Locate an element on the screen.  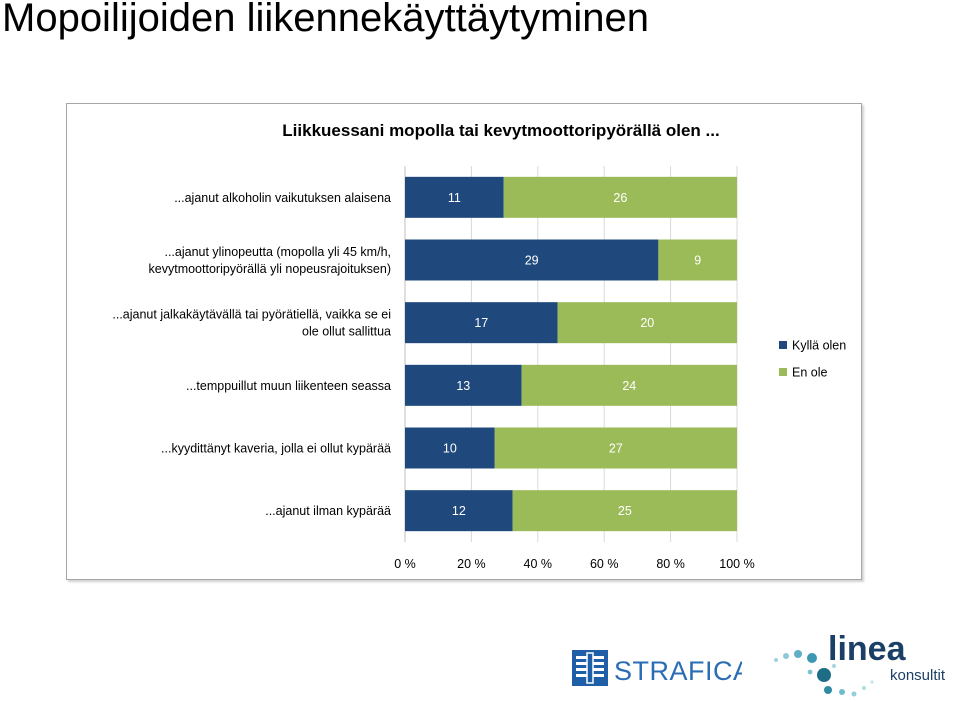
linea-konsultit-logo: linea konsultit is located at coordinates (860, 663).